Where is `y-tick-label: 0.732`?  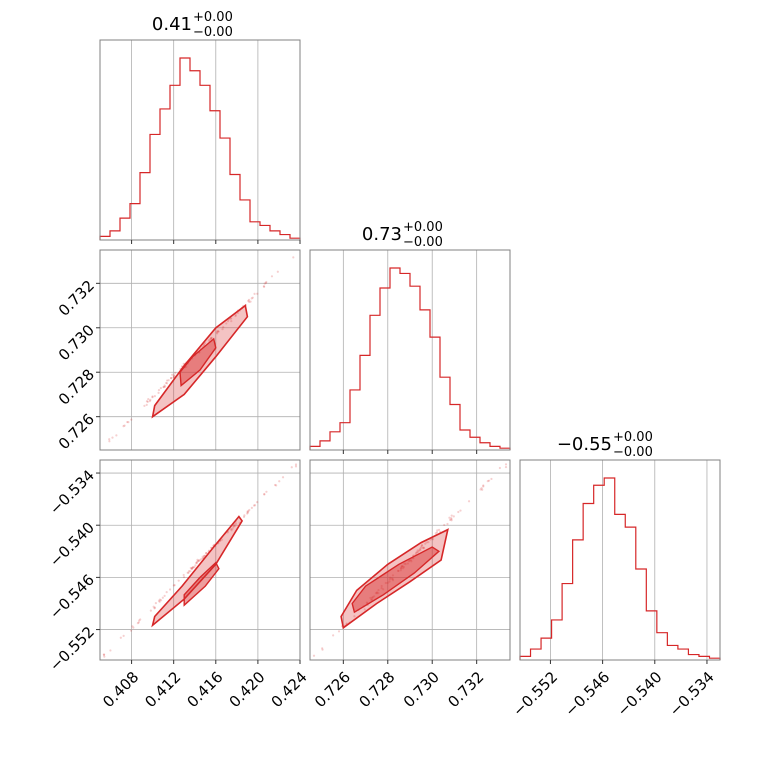 y-tick-label: 0.732 is located at coordinates (76, 298).